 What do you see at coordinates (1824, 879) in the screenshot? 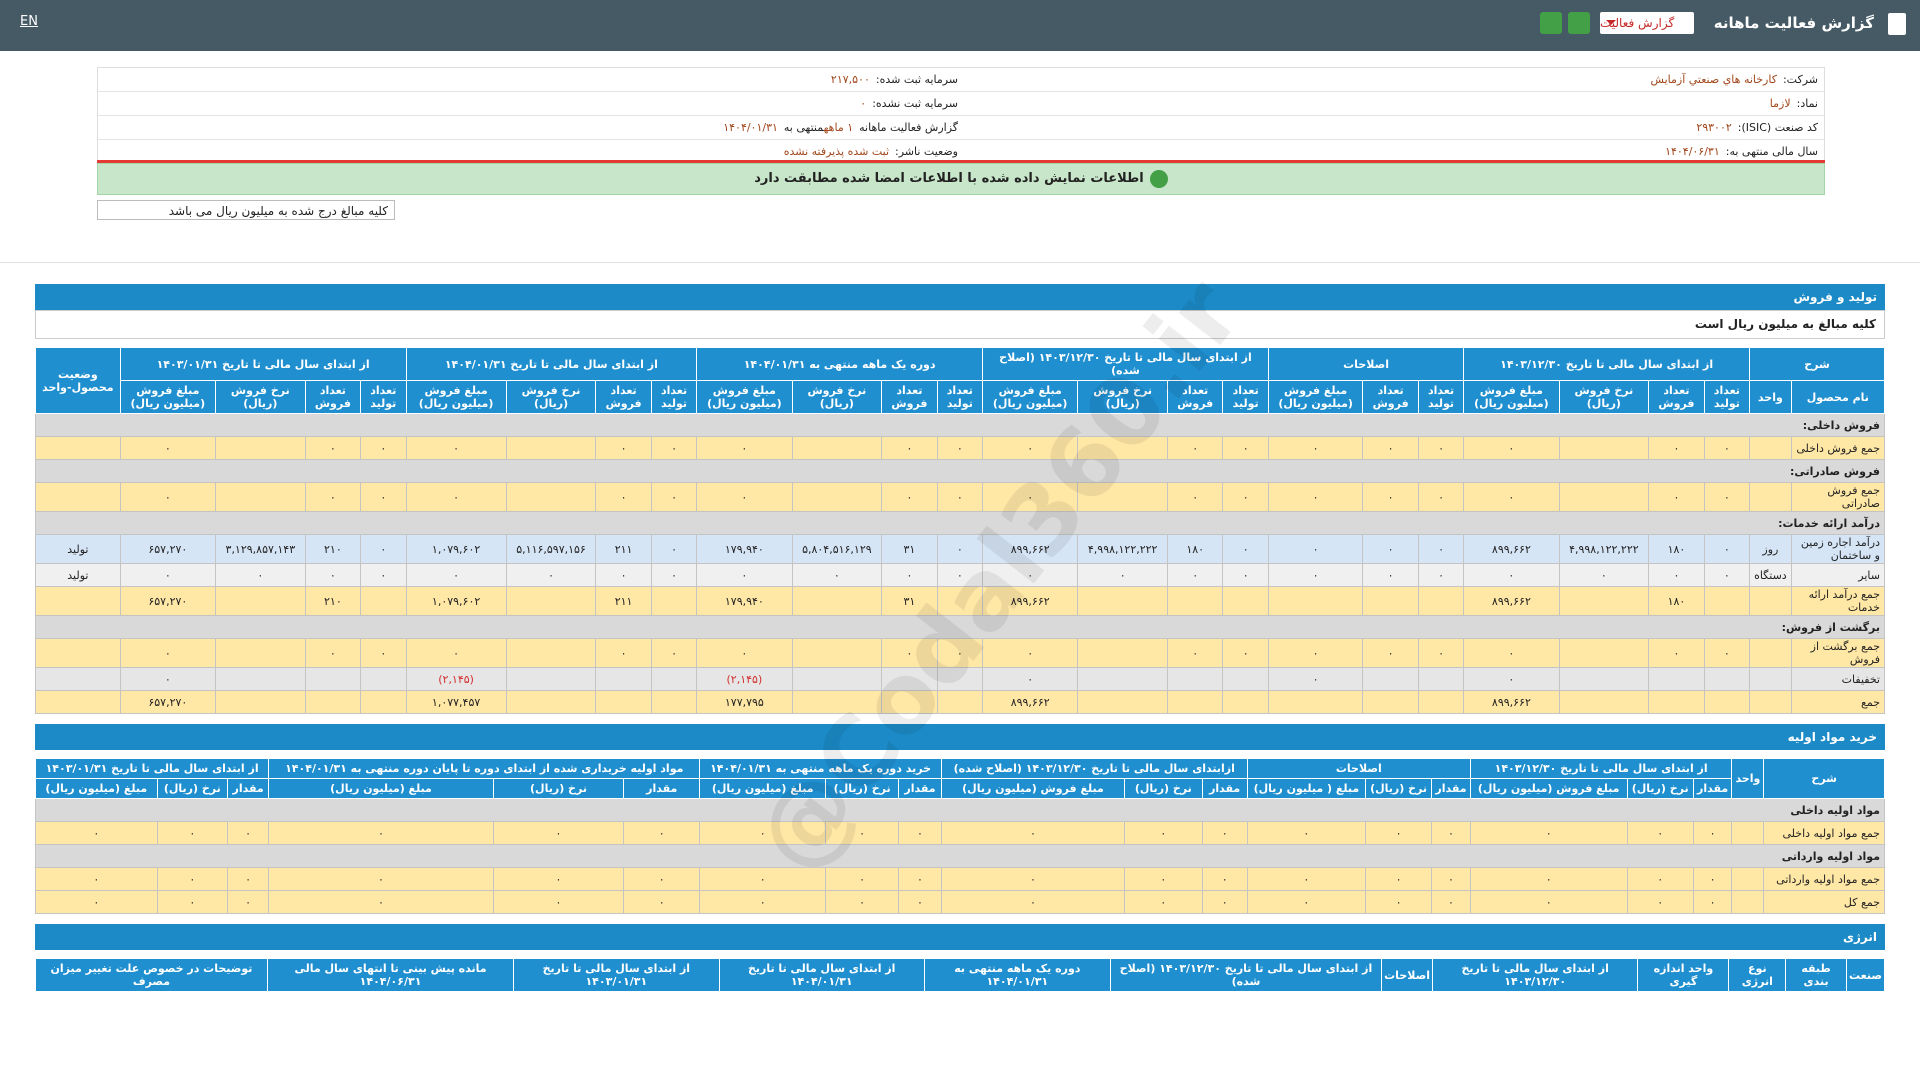
I see `row-label: جمع مواد اولیه وارداتی` at bounding box center [1824, 879].